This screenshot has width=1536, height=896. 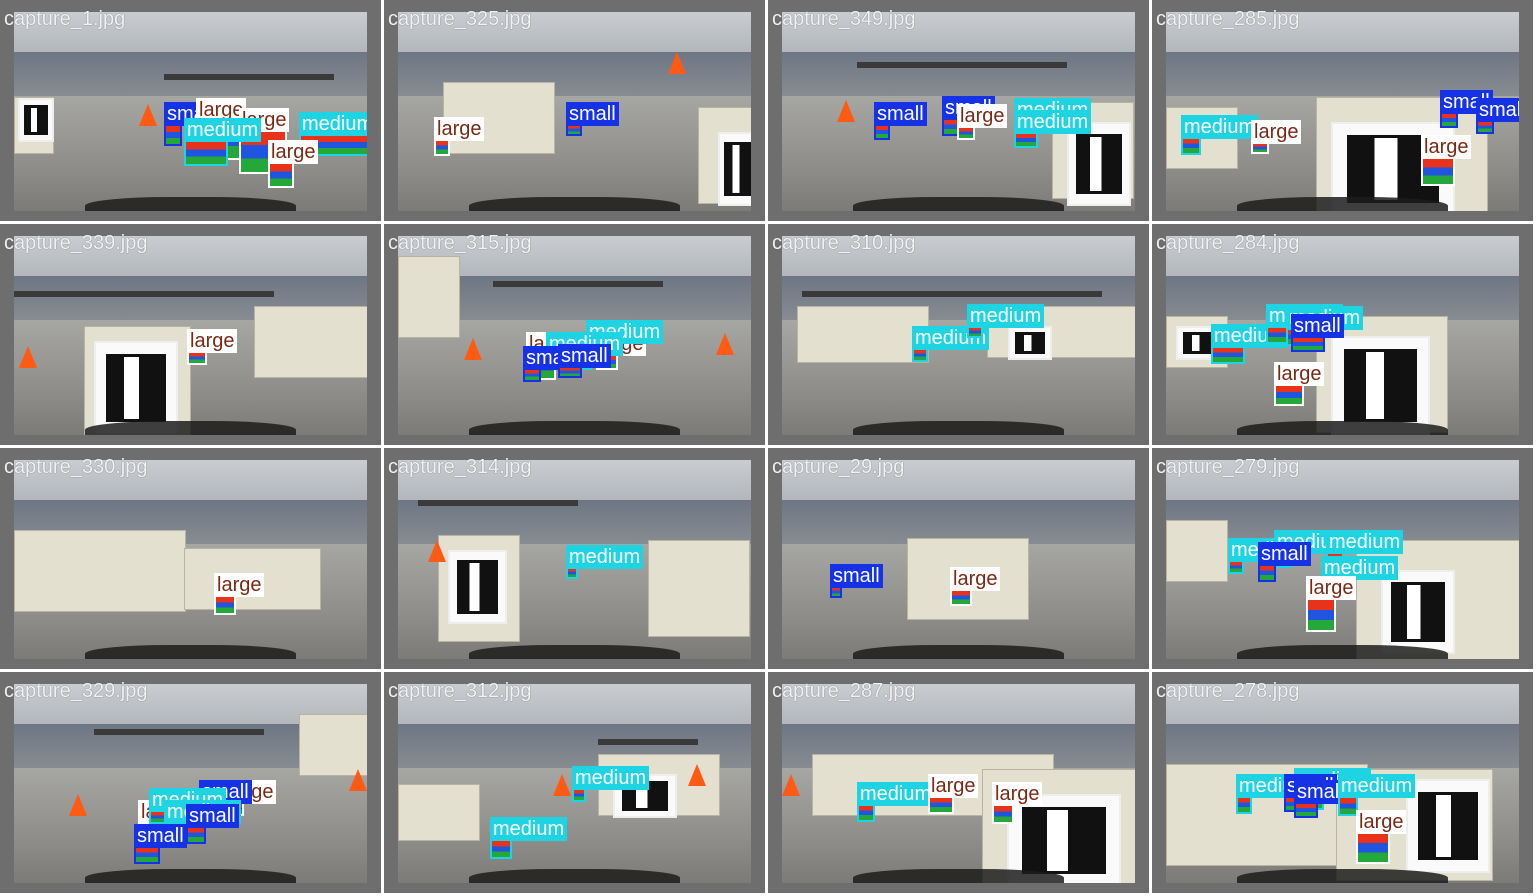 What do you see at coordinates (460, 691) in the screenshot?
I see `image-filename: capture_312.jpg` at bounding box center [460, 691].